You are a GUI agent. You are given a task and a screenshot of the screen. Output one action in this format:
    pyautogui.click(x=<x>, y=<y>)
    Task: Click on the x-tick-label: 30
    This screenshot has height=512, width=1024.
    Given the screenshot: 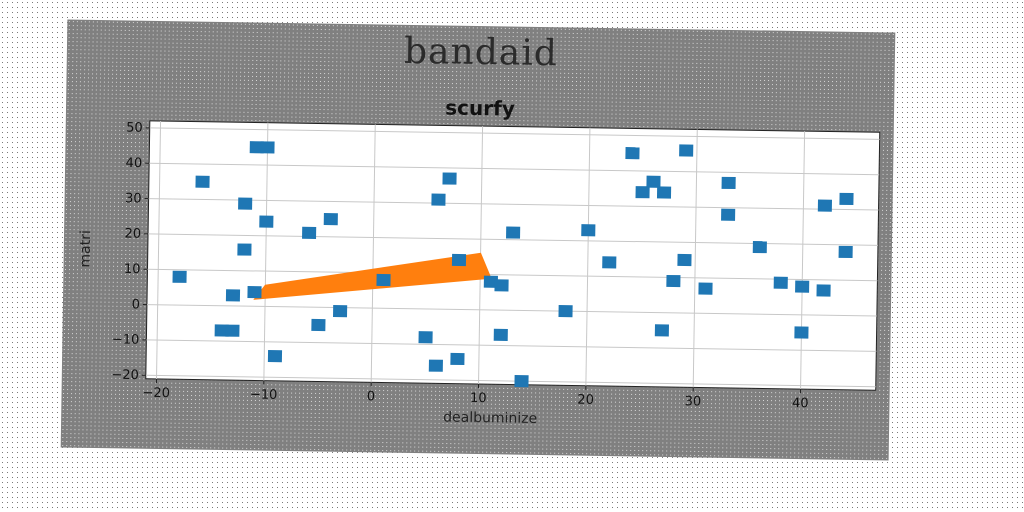 What is the action you would take?
    pyautogui.click(x=693, y=401)
    